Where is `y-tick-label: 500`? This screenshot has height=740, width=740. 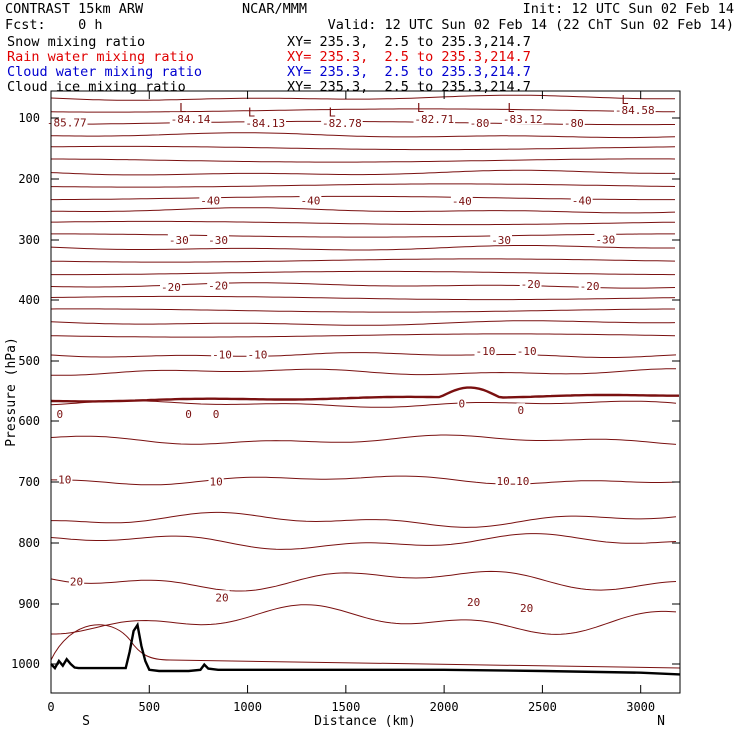 y-tick-label: 500 is located at coordinates (29, 361).